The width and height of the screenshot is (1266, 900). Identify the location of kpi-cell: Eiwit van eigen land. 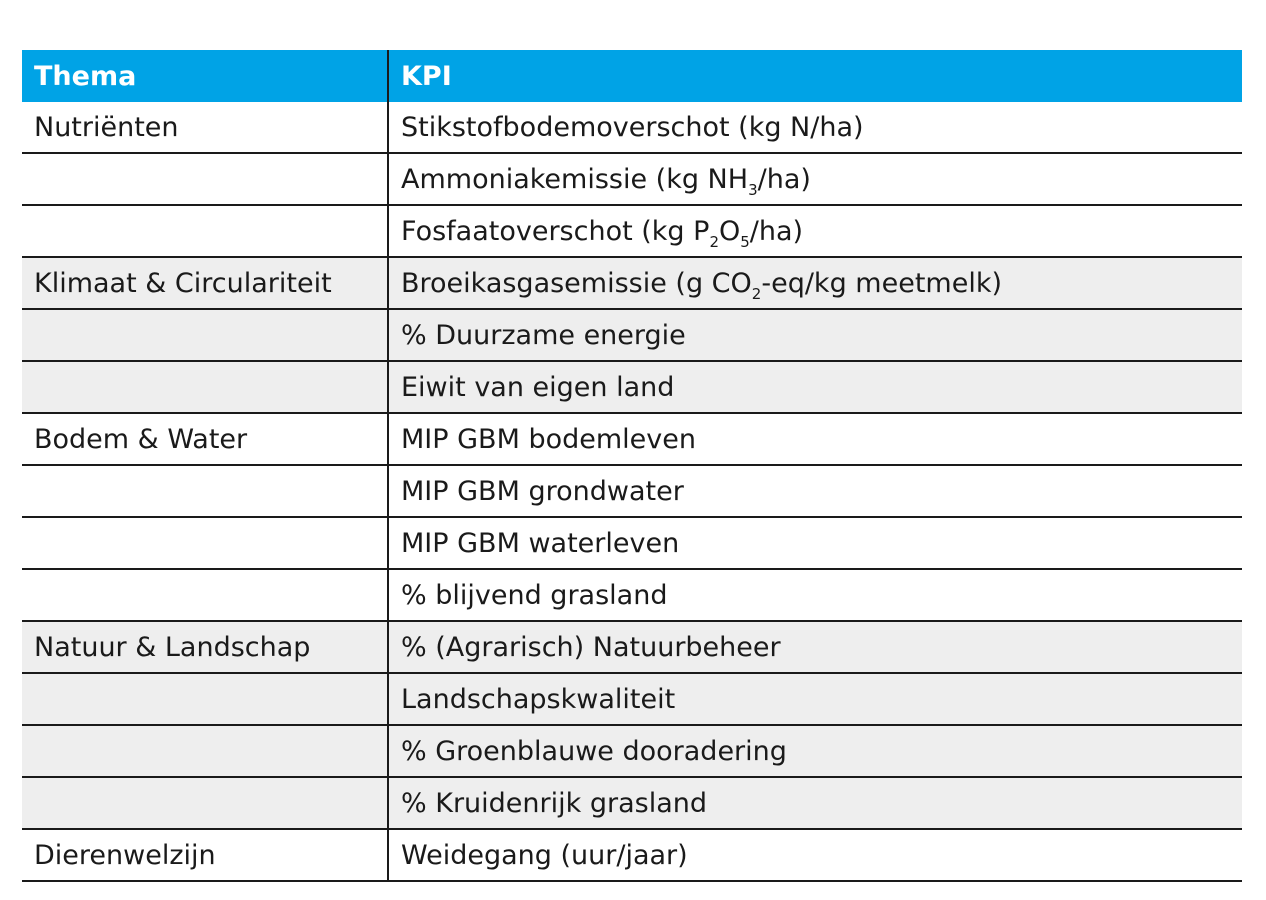
(814, 387).